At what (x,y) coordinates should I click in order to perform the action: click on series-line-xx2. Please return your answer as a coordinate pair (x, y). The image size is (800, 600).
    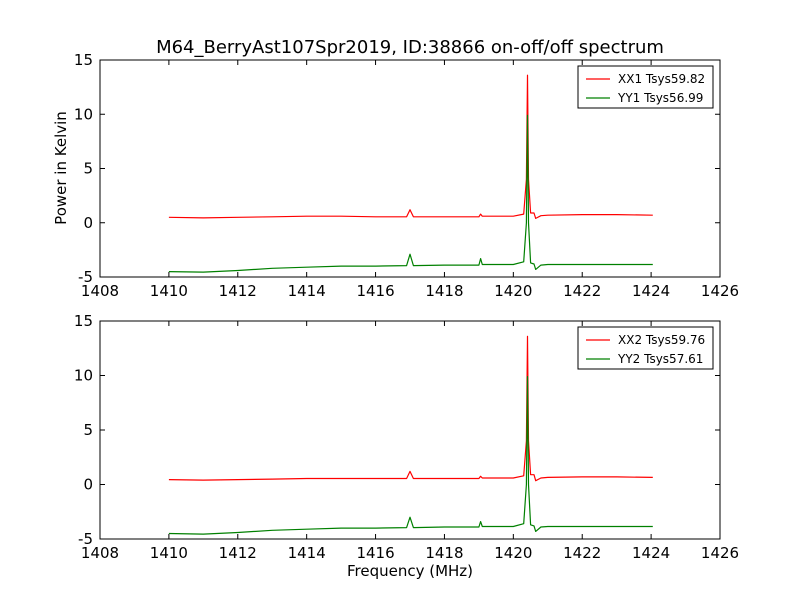
    Looking at the image, I should click on (410, 408).